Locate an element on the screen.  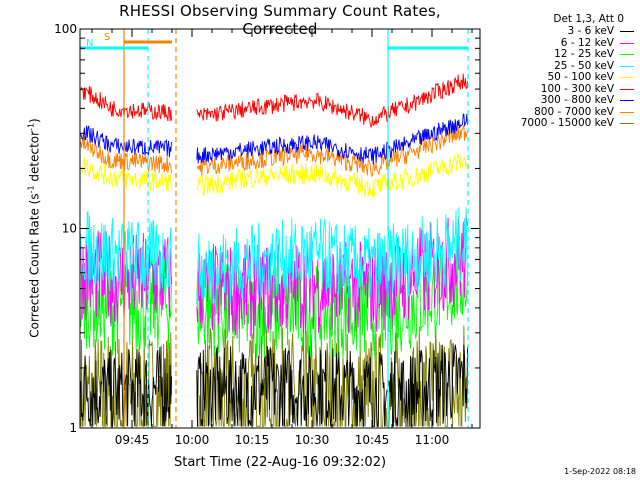
x-tick-label: 10:00 is located at coordinates (192, 440).